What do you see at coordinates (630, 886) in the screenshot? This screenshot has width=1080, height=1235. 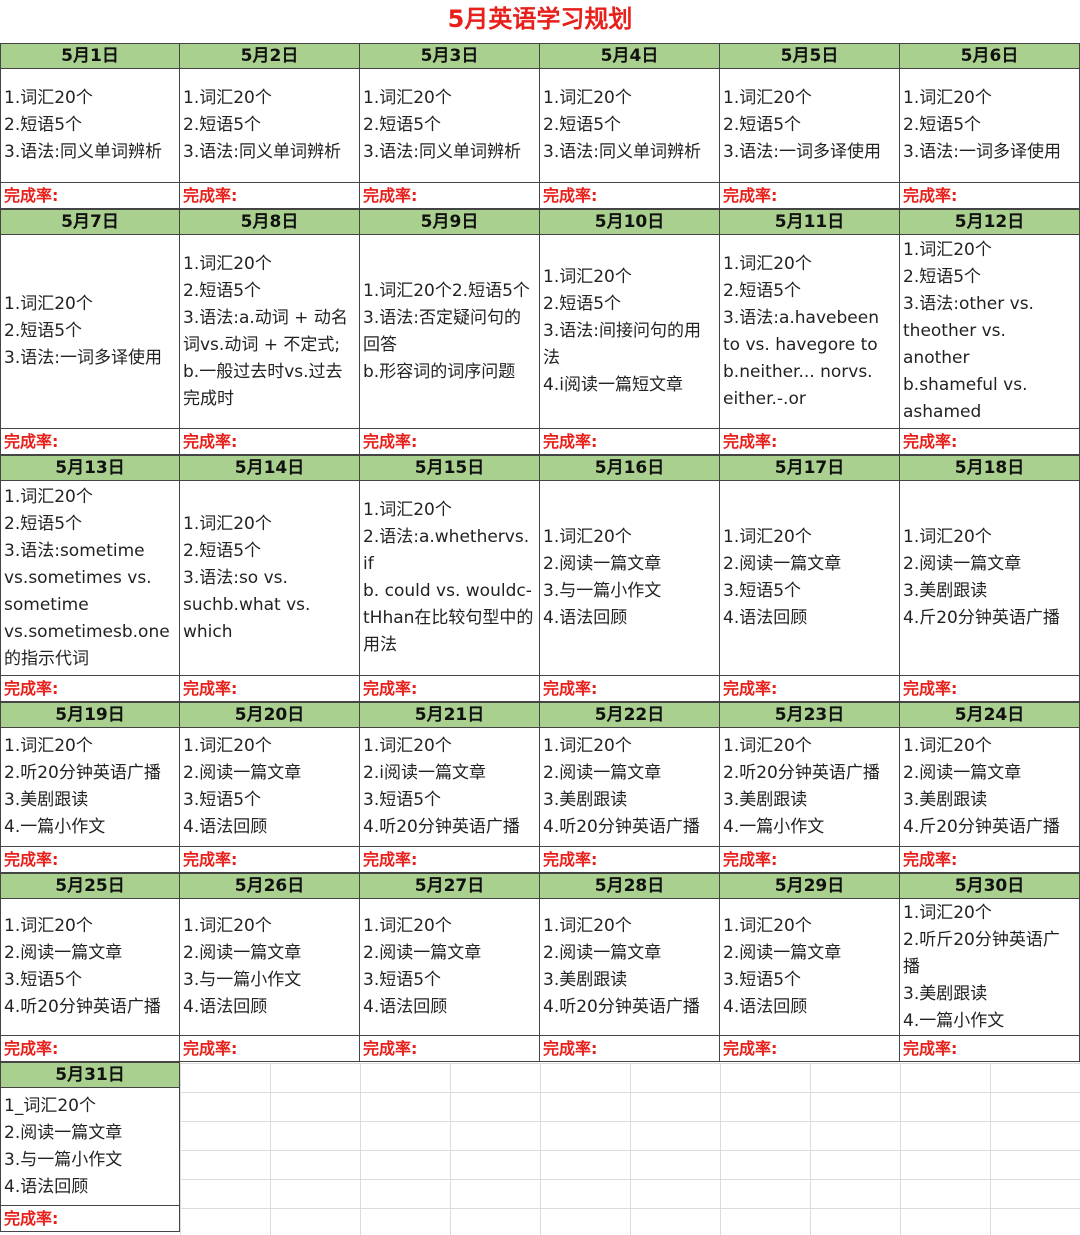 I see `date-header: 5月28日` at bounding box center [630, 886].